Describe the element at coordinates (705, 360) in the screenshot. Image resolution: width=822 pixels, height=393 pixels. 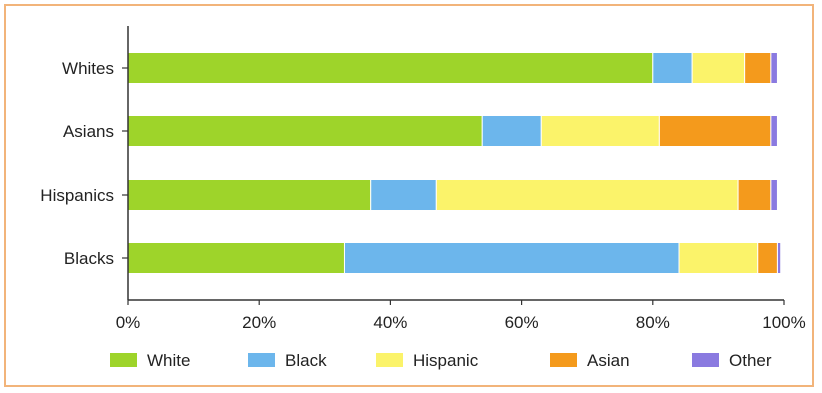
I see `legend-swatch-other` at that location.